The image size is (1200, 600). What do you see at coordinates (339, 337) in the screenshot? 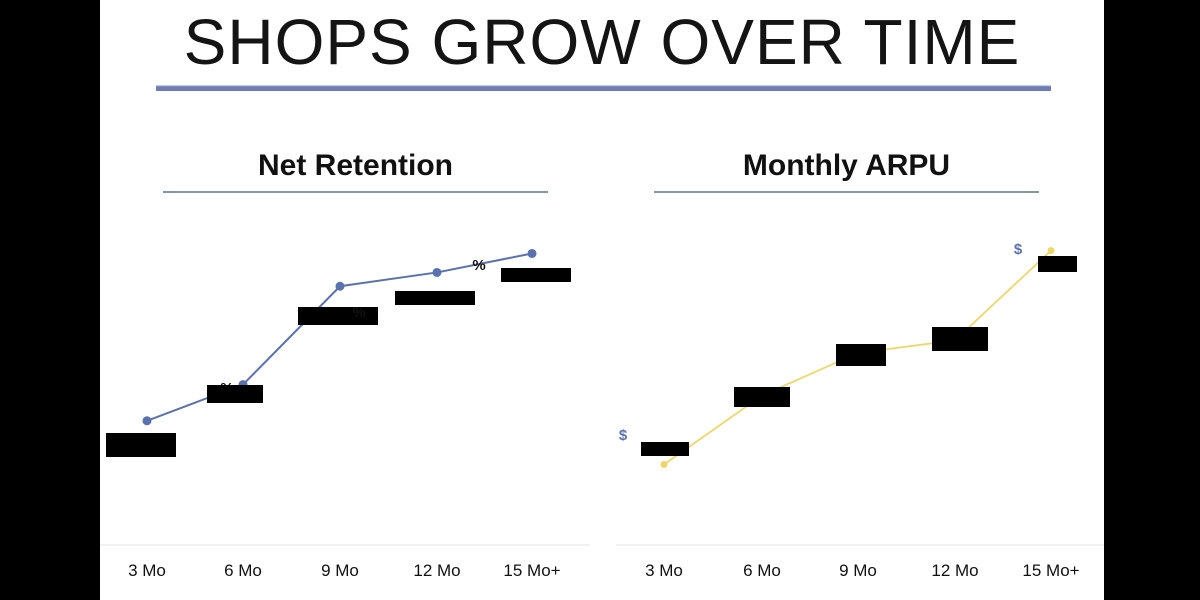
I see `net-retention-series-line` at bounding box center [339, 337].